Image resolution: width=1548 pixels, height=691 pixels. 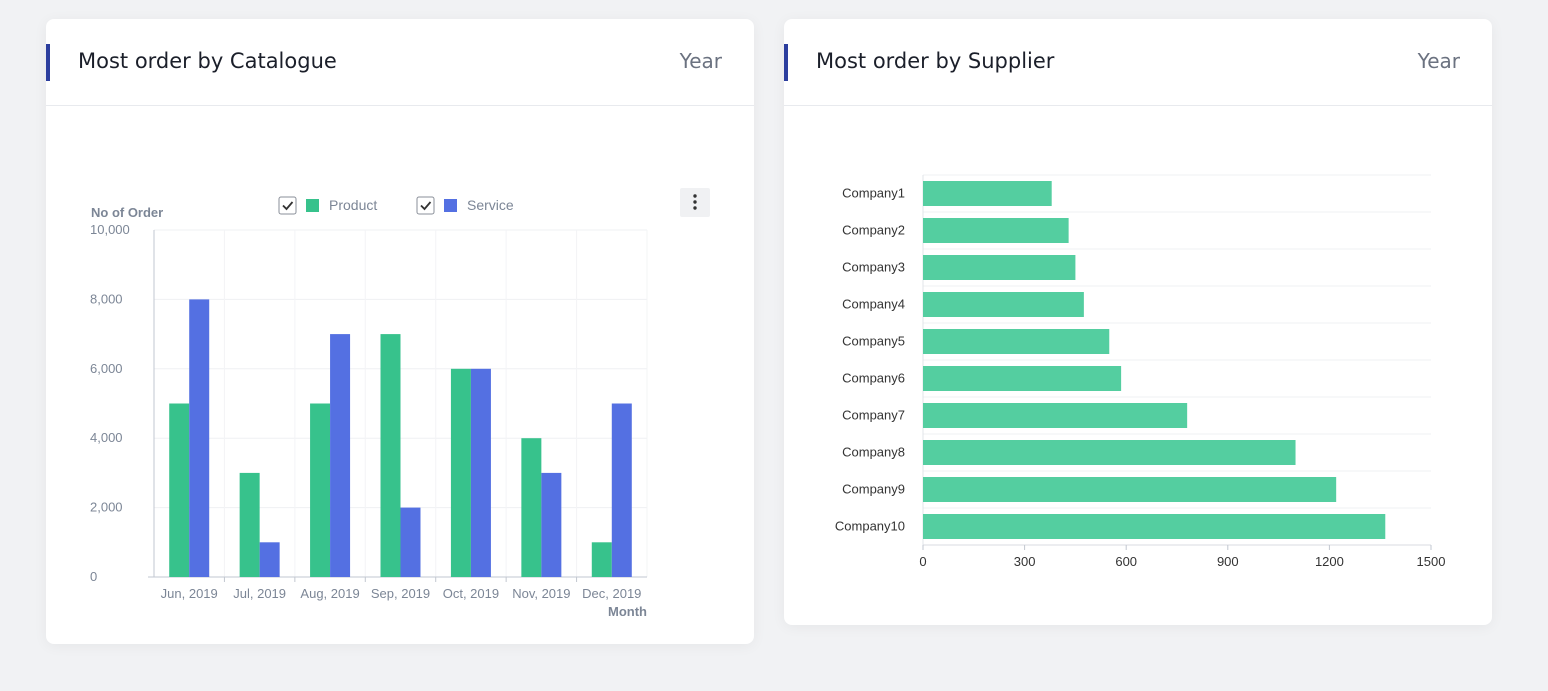 What do you see at coordinates (870, 526) in the screenshot?
I see `y-category-label: Company10` at bounding box center [870, 526].